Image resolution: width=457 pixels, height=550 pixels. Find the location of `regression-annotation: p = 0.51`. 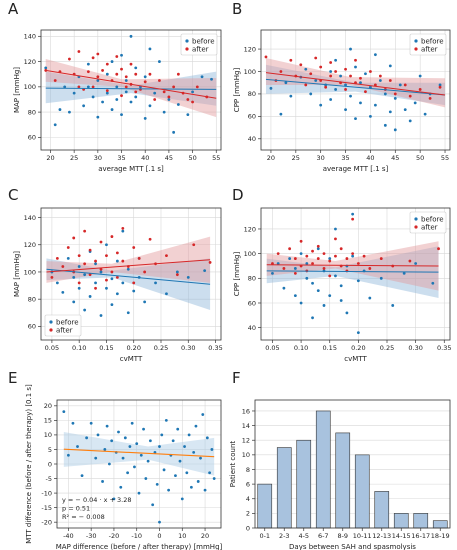

regression-annotation: p = 0.51 is located at coordinates (76, 509).